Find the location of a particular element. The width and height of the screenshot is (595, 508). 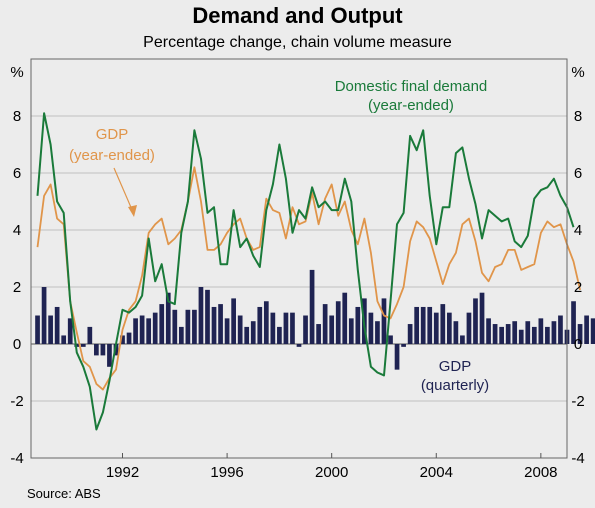

dfd-label-line2: (year-ended) is located at coordinates (411, 105).